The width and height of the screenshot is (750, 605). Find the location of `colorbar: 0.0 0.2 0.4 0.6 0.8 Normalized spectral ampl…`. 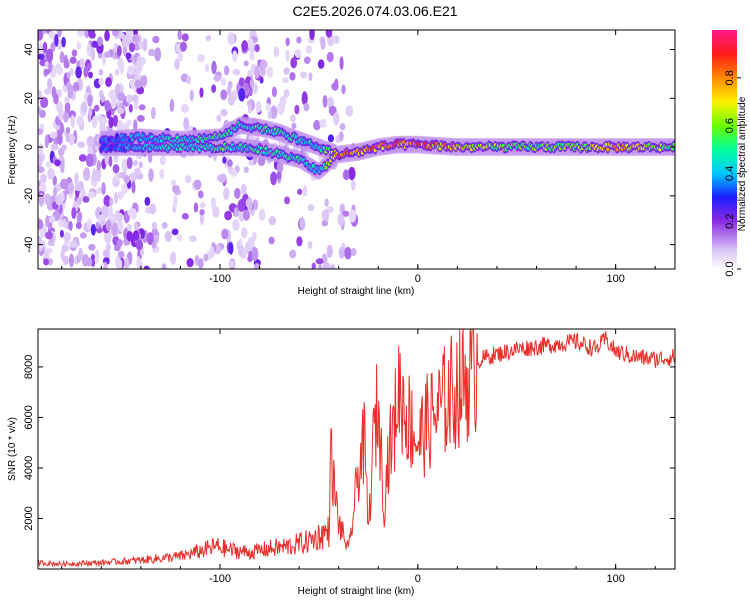

colorbar: 0.0 0.2 0.4 0.6 0.8 Normalized spectral ampl… is located at coordinates (730, 153).